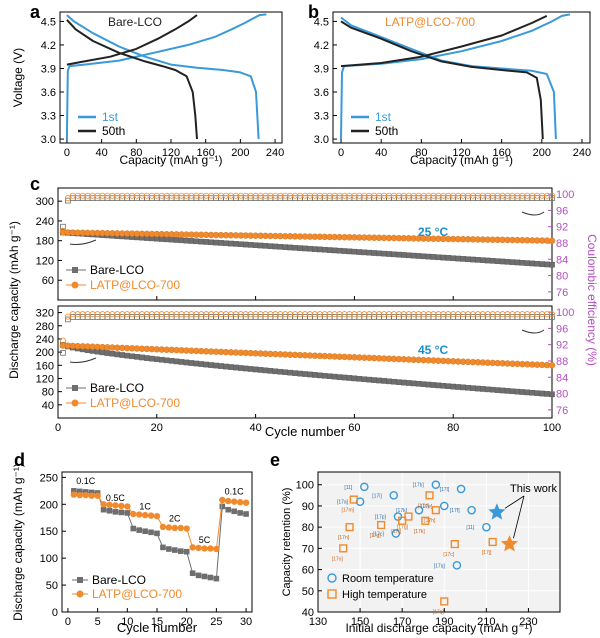 Image resolution: width=600 pixels, height=638 pixels. Describe the element at coordinates (487, 553) in the screenshot. I see `reference-label: [17j]` at that location.